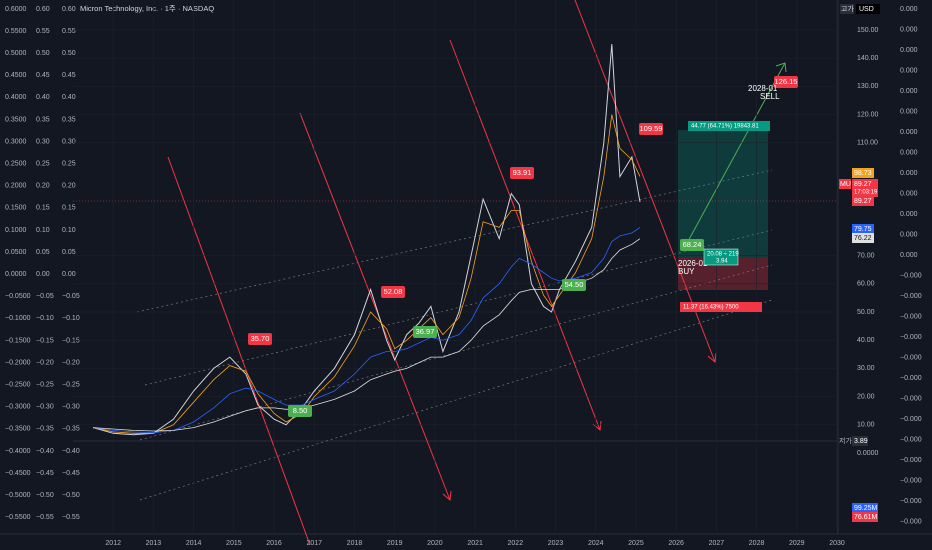 The height and width of the screenshot is (550, 932). I want to click on price-tag-label: 89.27, so click(863, 201).